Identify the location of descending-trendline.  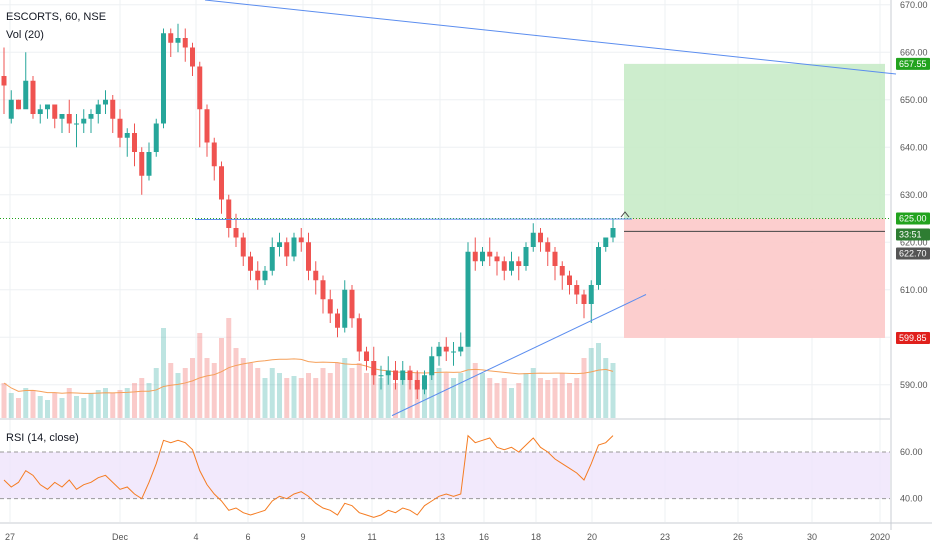
(550, 37).